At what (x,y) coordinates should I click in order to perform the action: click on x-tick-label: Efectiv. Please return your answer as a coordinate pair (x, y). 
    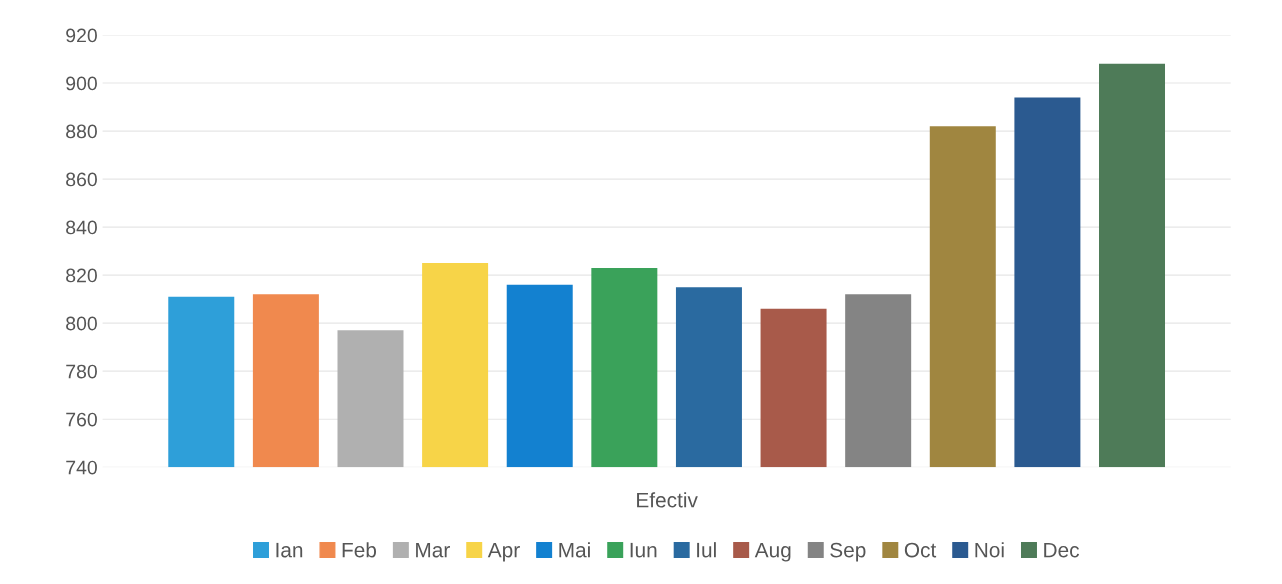
    Looking at the image, I should click on (667, 500).